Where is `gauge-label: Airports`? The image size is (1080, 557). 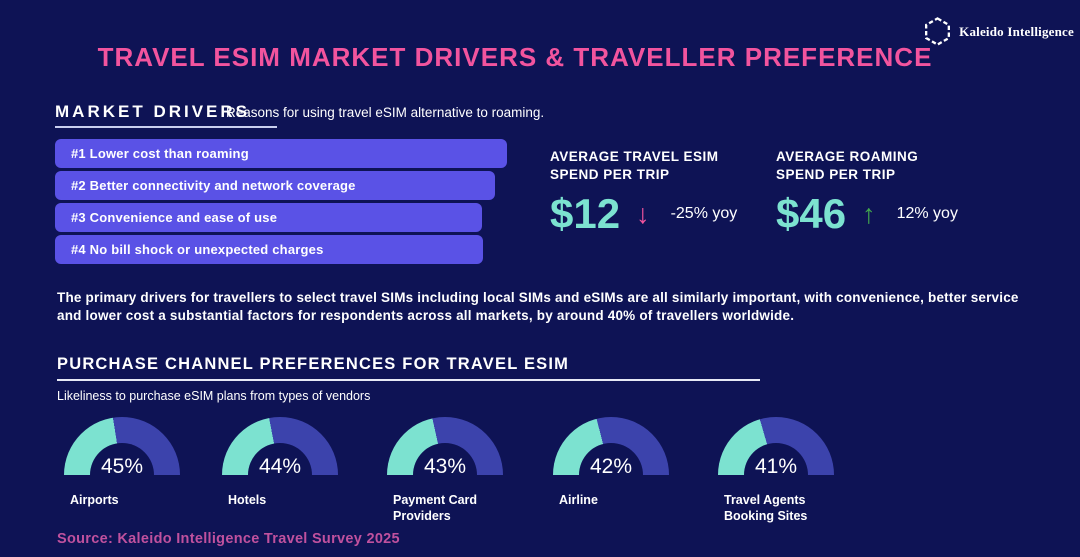 gauge-label: Airports is located at coordinates (94, 500).